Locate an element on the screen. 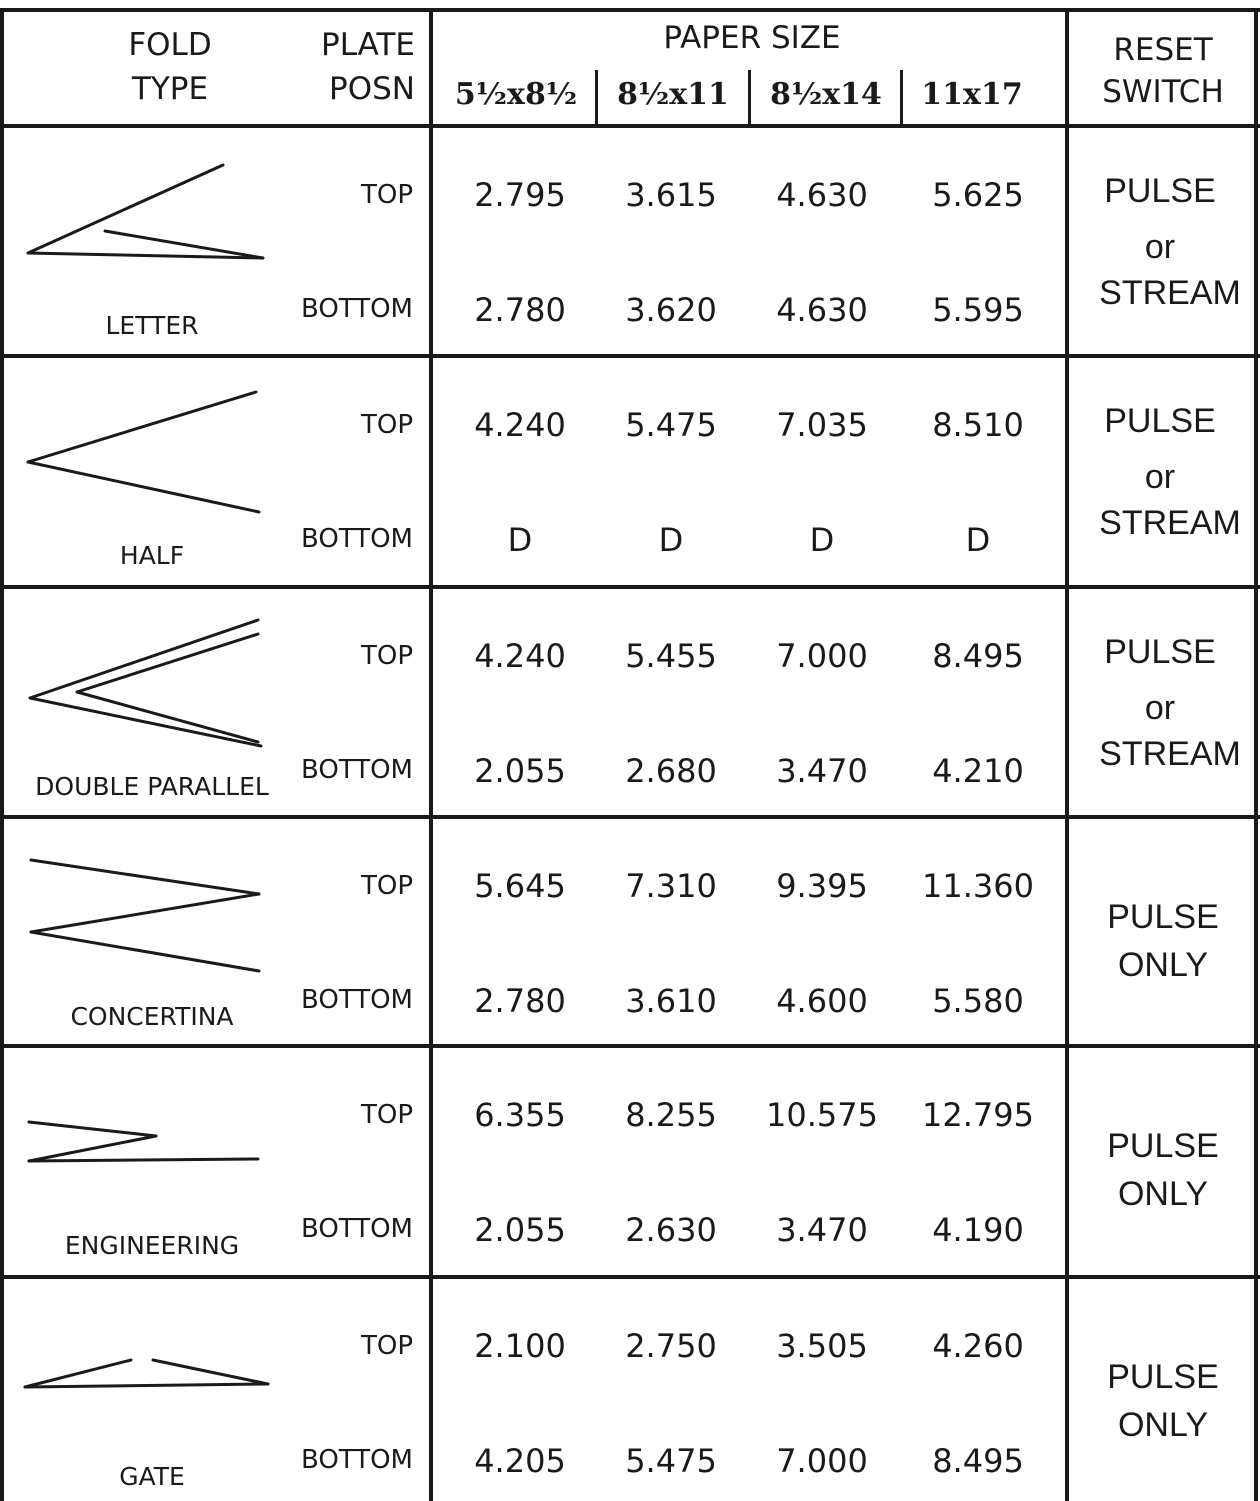 This screenshot has height=1501, width=1260. value-bottom: 5.580 is located at coordinates (978, 1001).